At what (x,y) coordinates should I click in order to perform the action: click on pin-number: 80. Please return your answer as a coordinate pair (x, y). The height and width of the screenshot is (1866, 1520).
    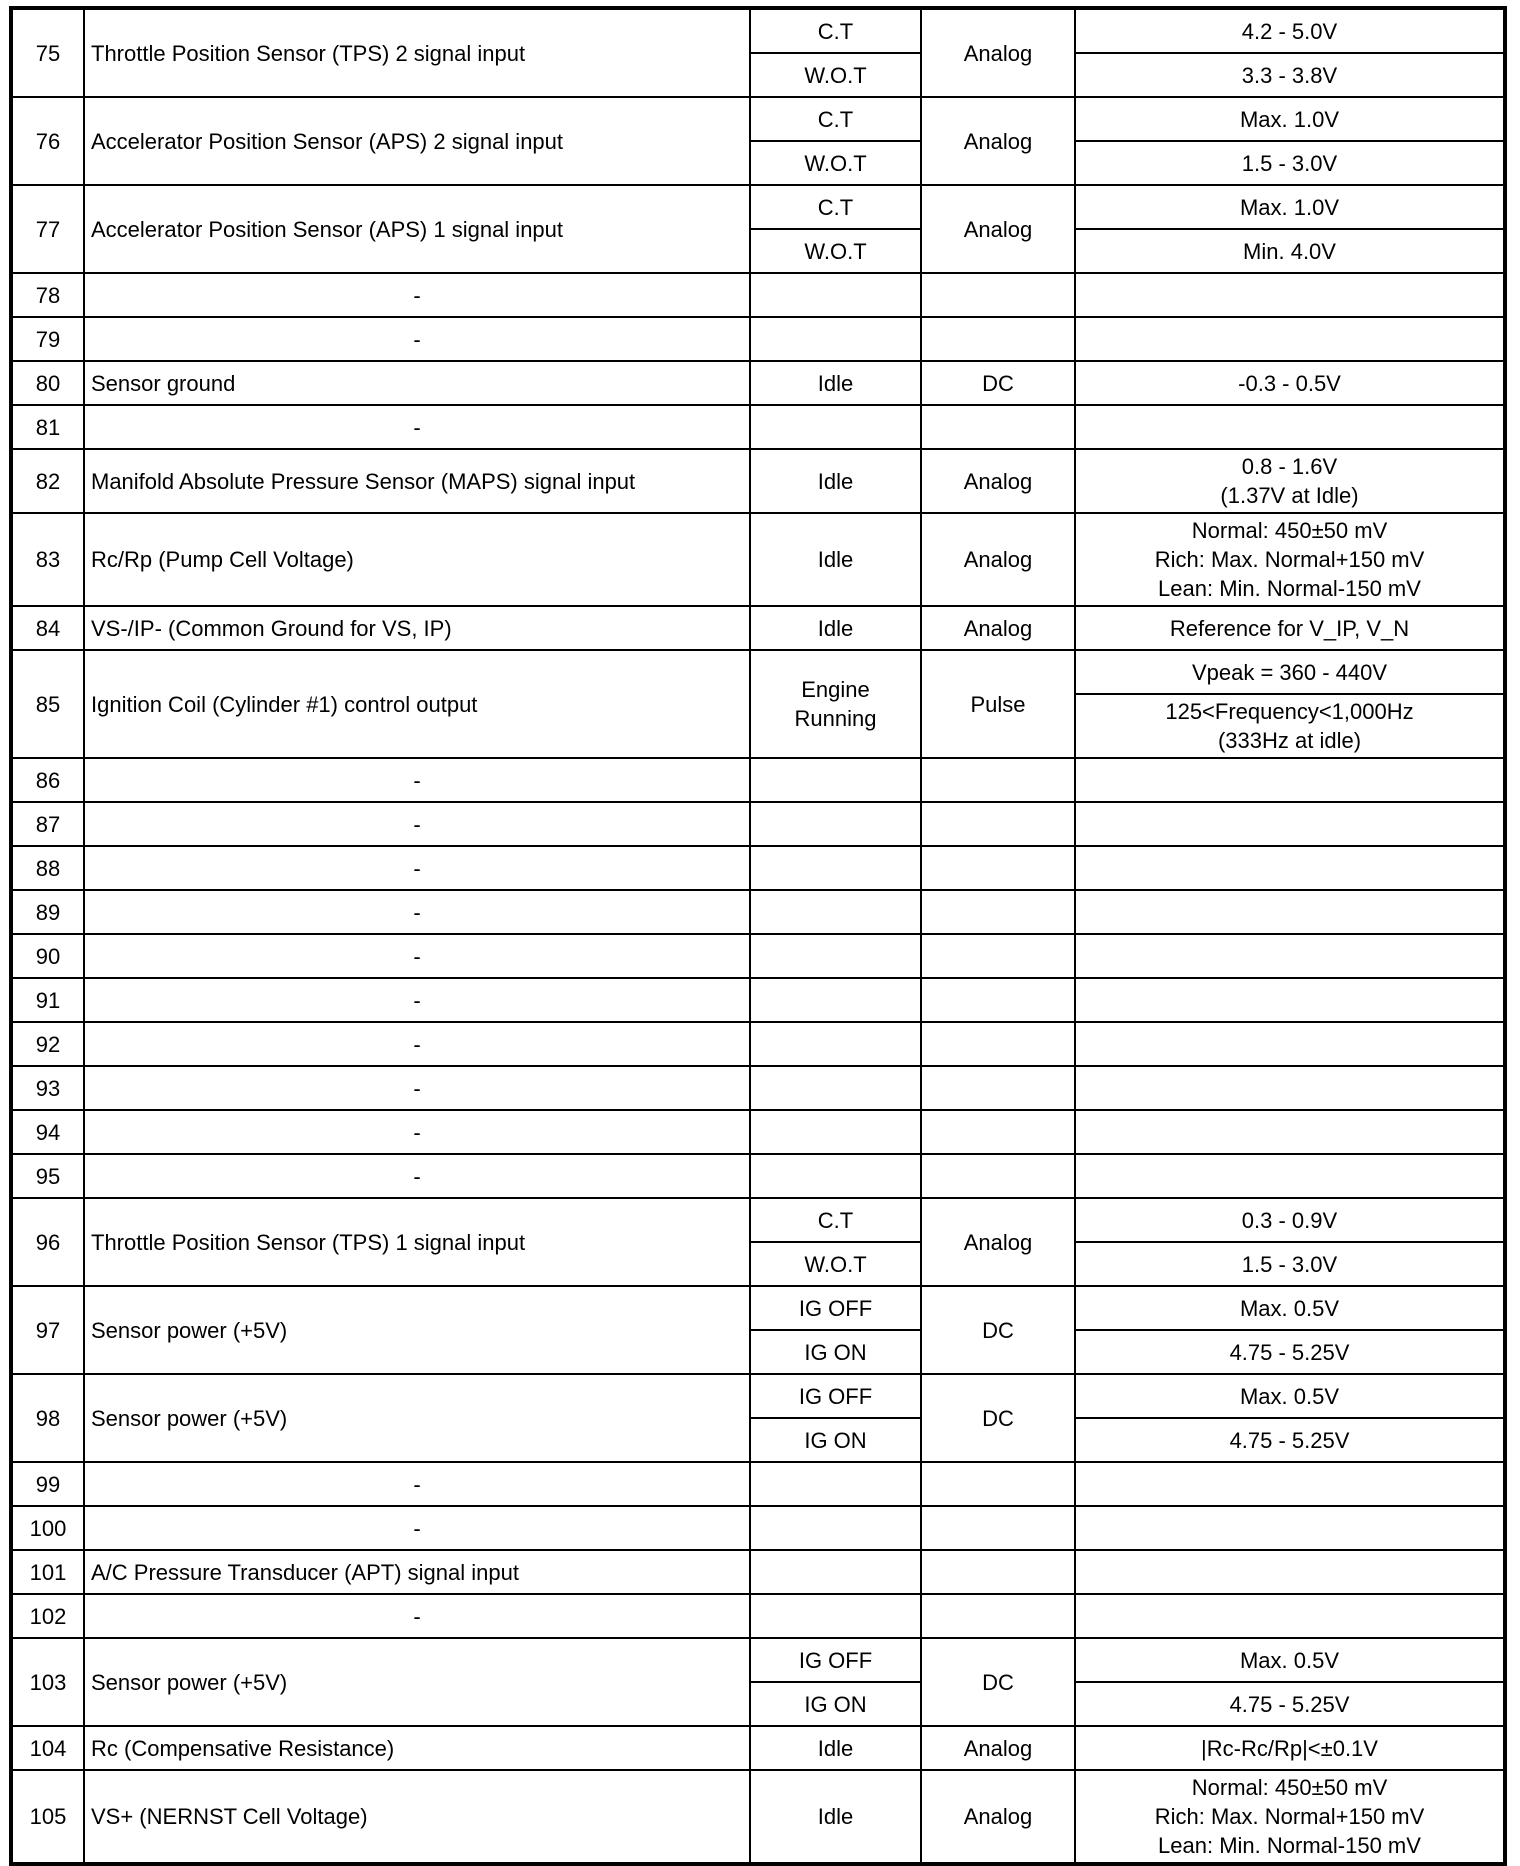
    Looking at the image, I should click on (47, 383).